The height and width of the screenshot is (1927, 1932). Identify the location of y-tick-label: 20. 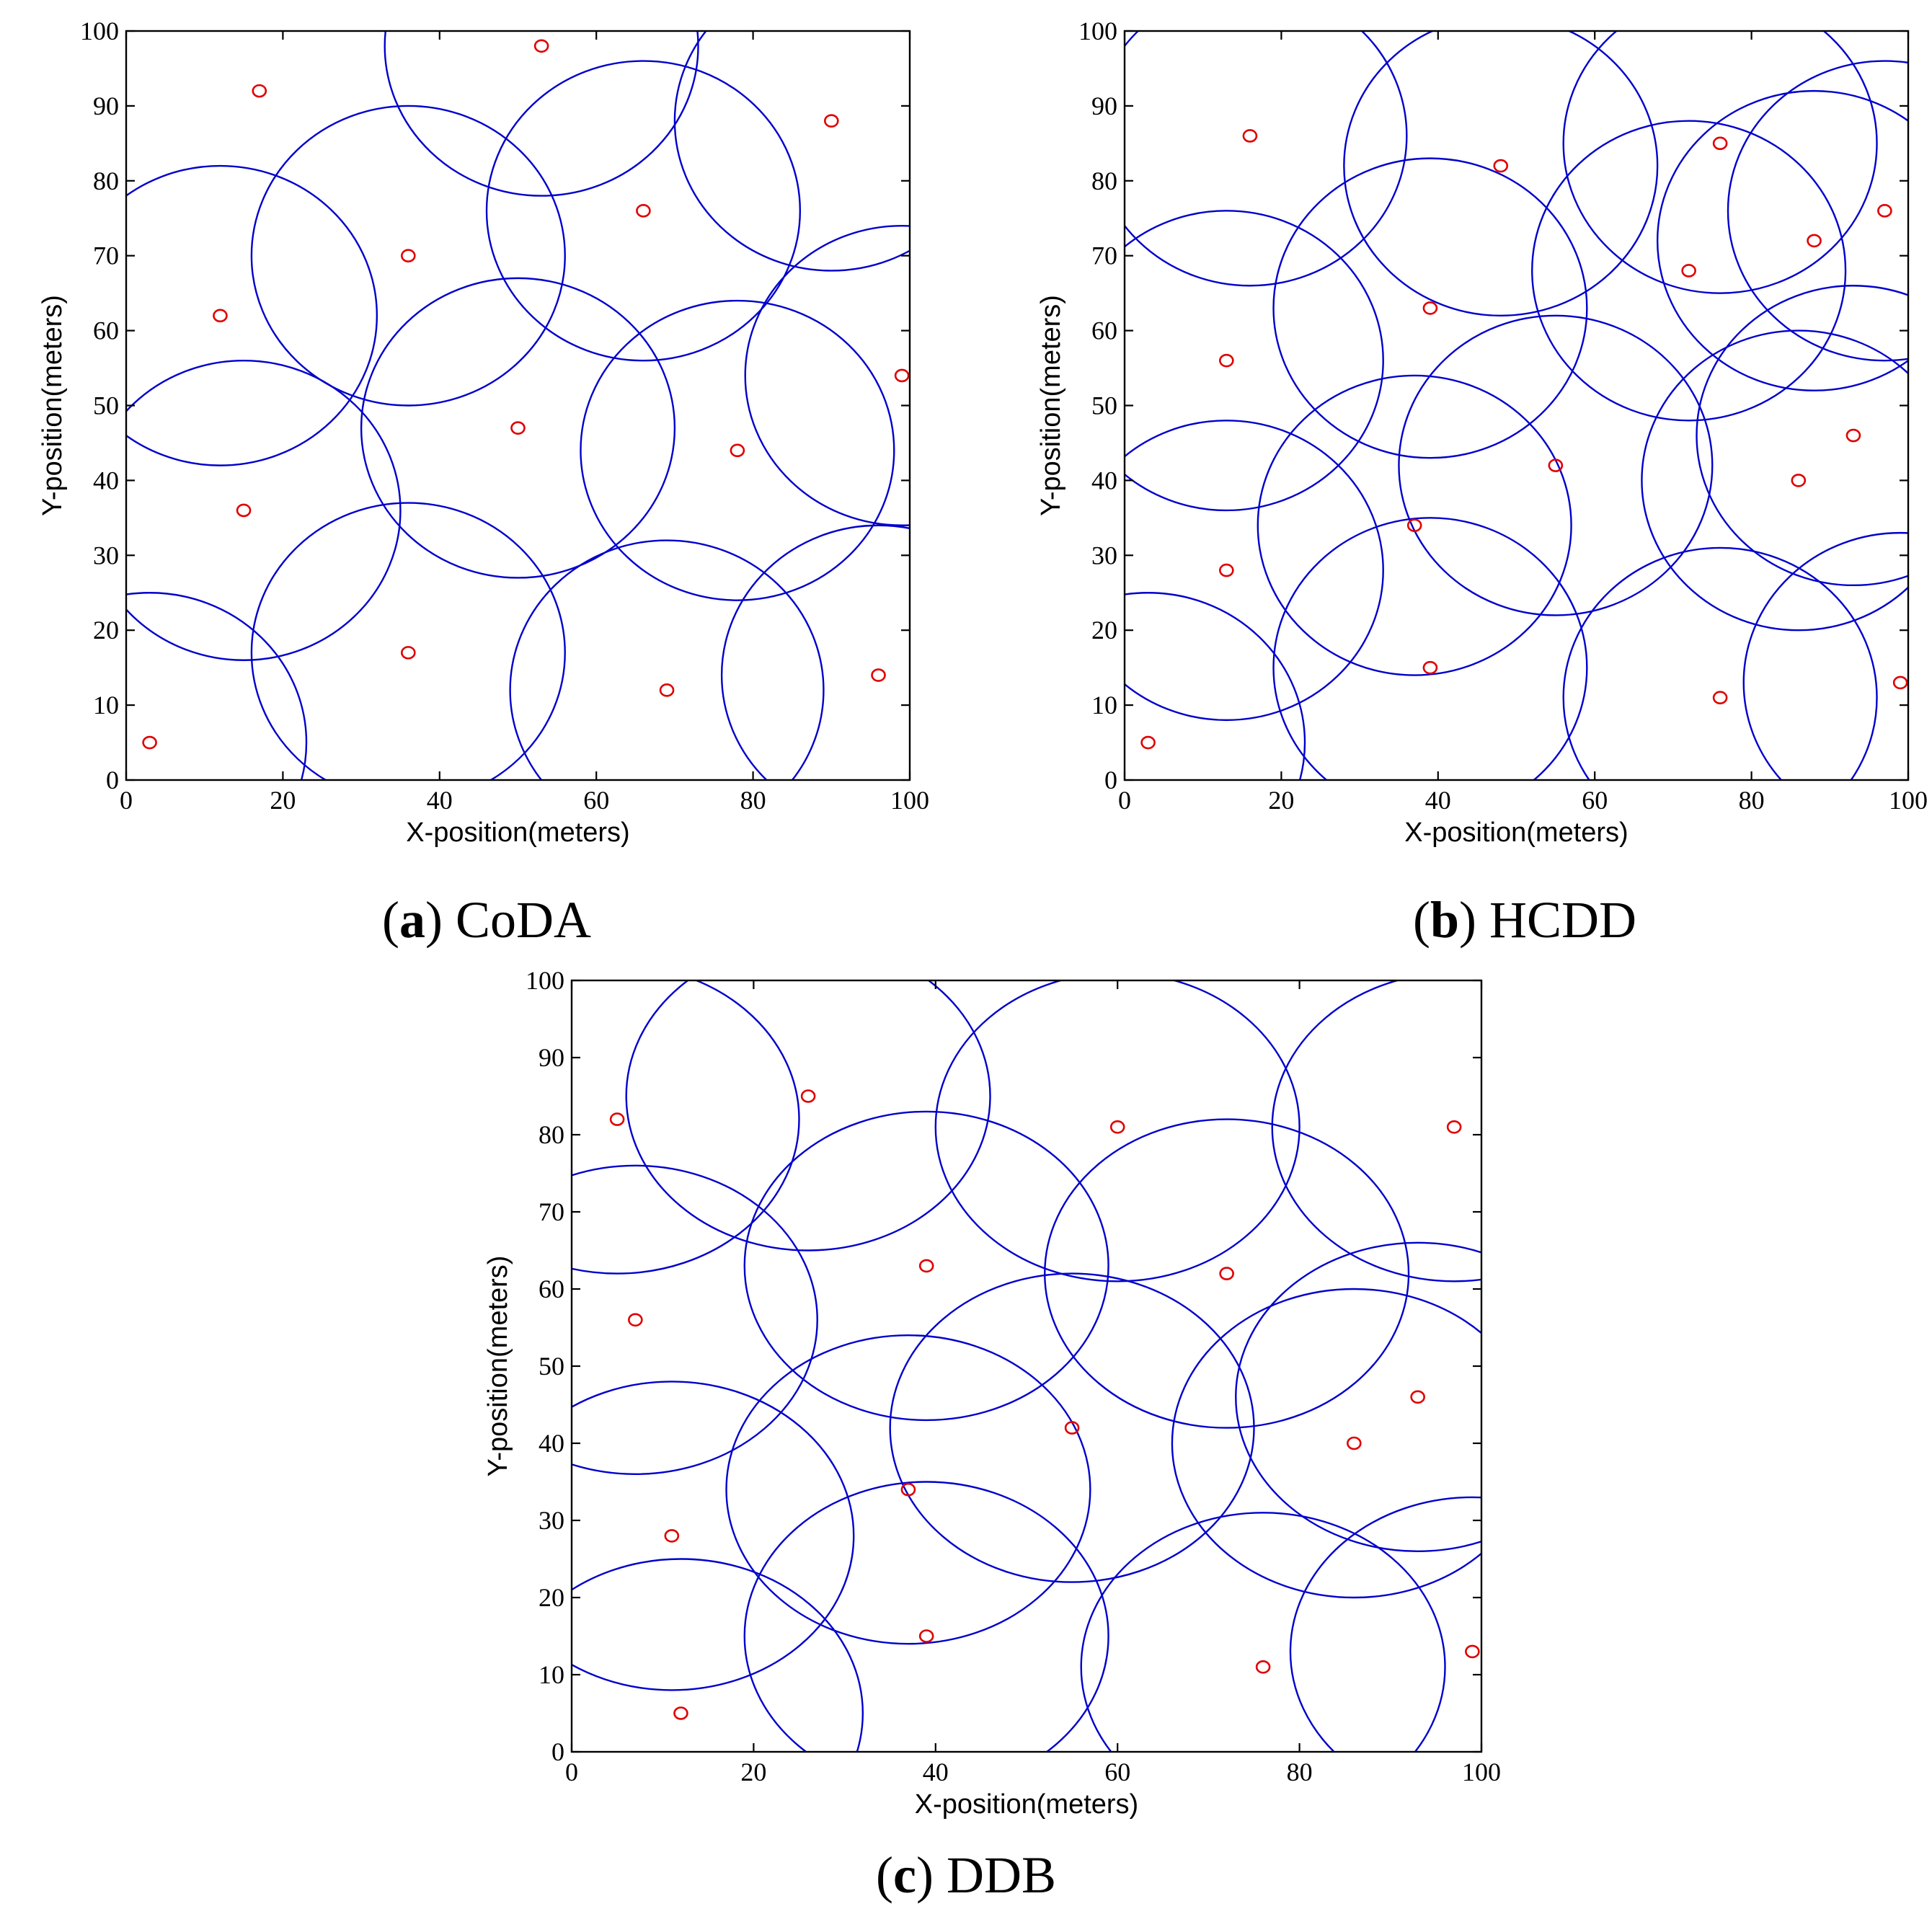
(551, 1597).